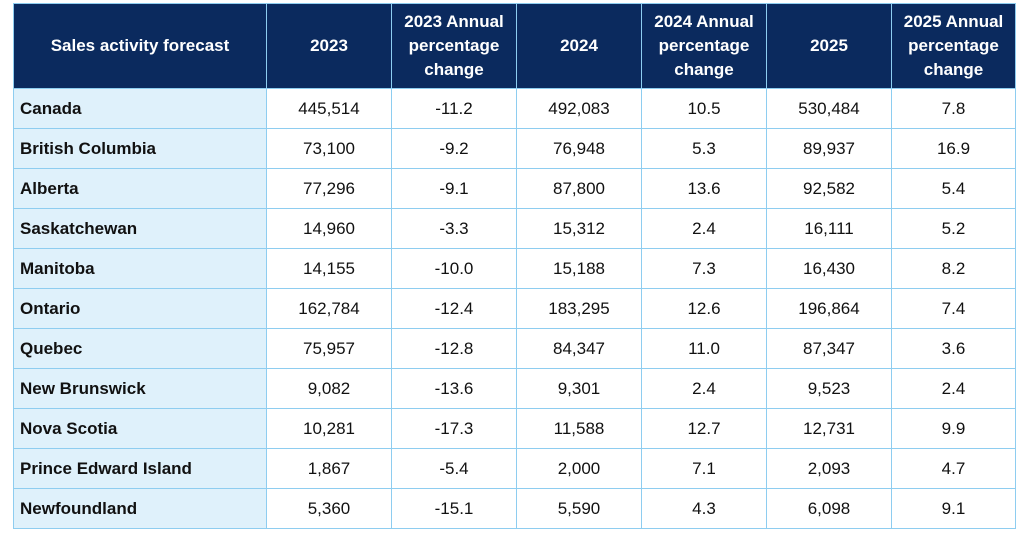 The image size is (1024, 541). What do you see at coordinates (140, 388) in the screenshot?
I see `row-label: New Brunswick` at bounding box center [140, 388].